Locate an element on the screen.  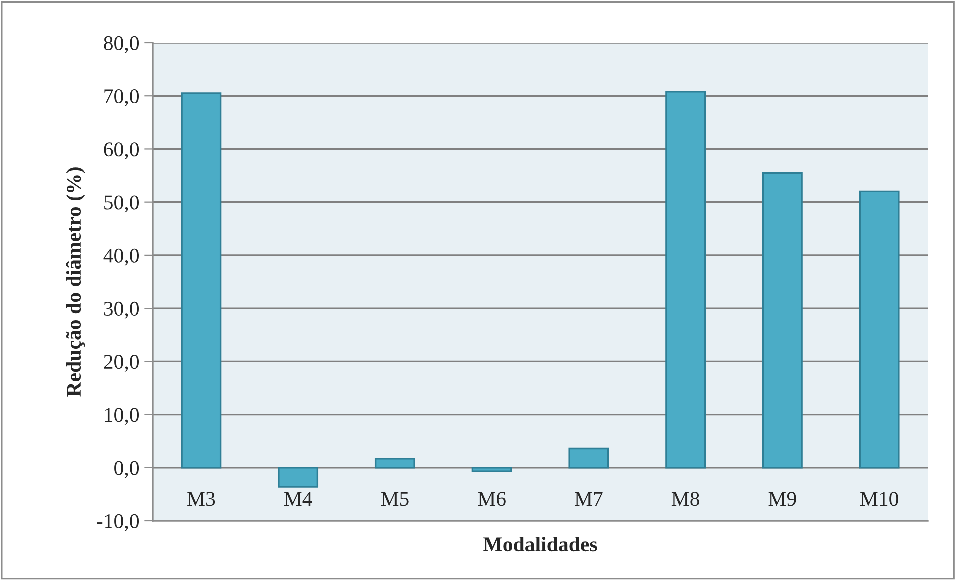
y-tick-label: 10,0 is located at coordinates (122, 417).